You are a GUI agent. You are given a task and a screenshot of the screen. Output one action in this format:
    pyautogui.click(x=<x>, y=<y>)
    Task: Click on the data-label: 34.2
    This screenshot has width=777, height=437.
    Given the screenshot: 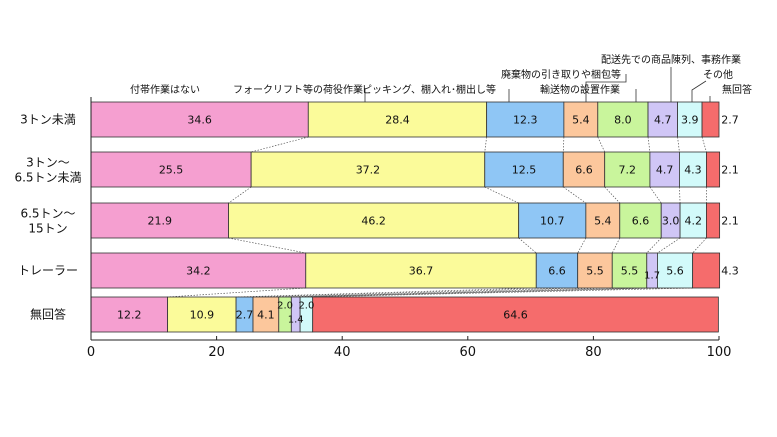 What is the action you would take?
    pyautogui.click(x=198, y=271)
    